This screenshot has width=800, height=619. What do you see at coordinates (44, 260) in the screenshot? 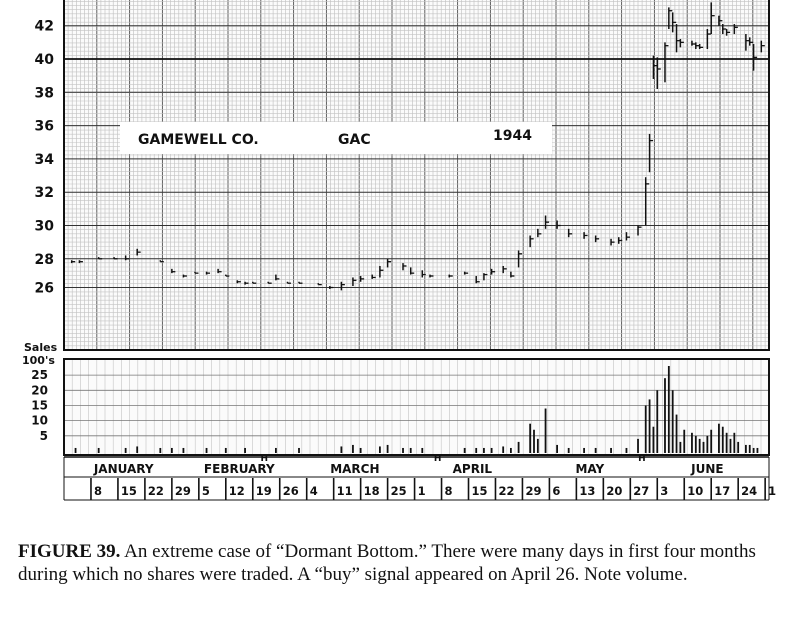
I see `price-tick-label: 28` at bounding box center [44, 260].